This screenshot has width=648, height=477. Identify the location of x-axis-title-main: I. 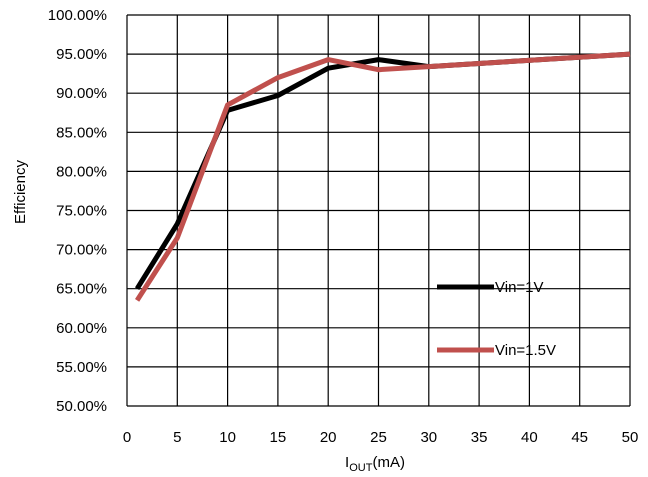
(347, 462).